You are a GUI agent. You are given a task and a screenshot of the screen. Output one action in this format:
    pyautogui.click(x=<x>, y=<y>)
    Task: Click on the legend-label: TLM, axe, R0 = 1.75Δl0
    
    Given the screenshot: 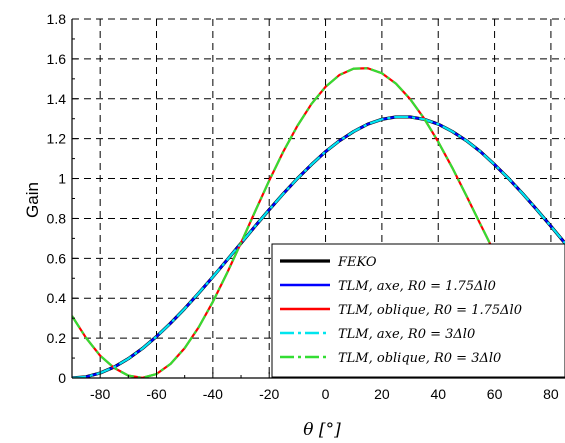 What is the action you would take?
    pyautogui.click(x=417, y=286)
    